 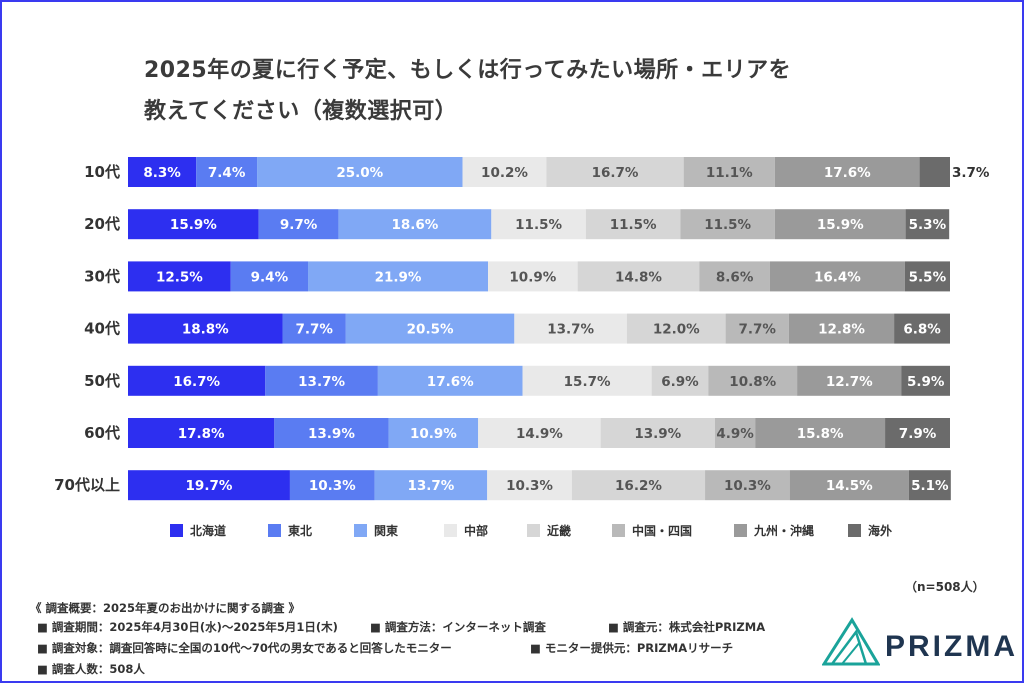 What do you see at coordinates (951, 646) in the screenshot?
I see `prizma-logo-text: PRIZMA` at bounding box center [951, 646].